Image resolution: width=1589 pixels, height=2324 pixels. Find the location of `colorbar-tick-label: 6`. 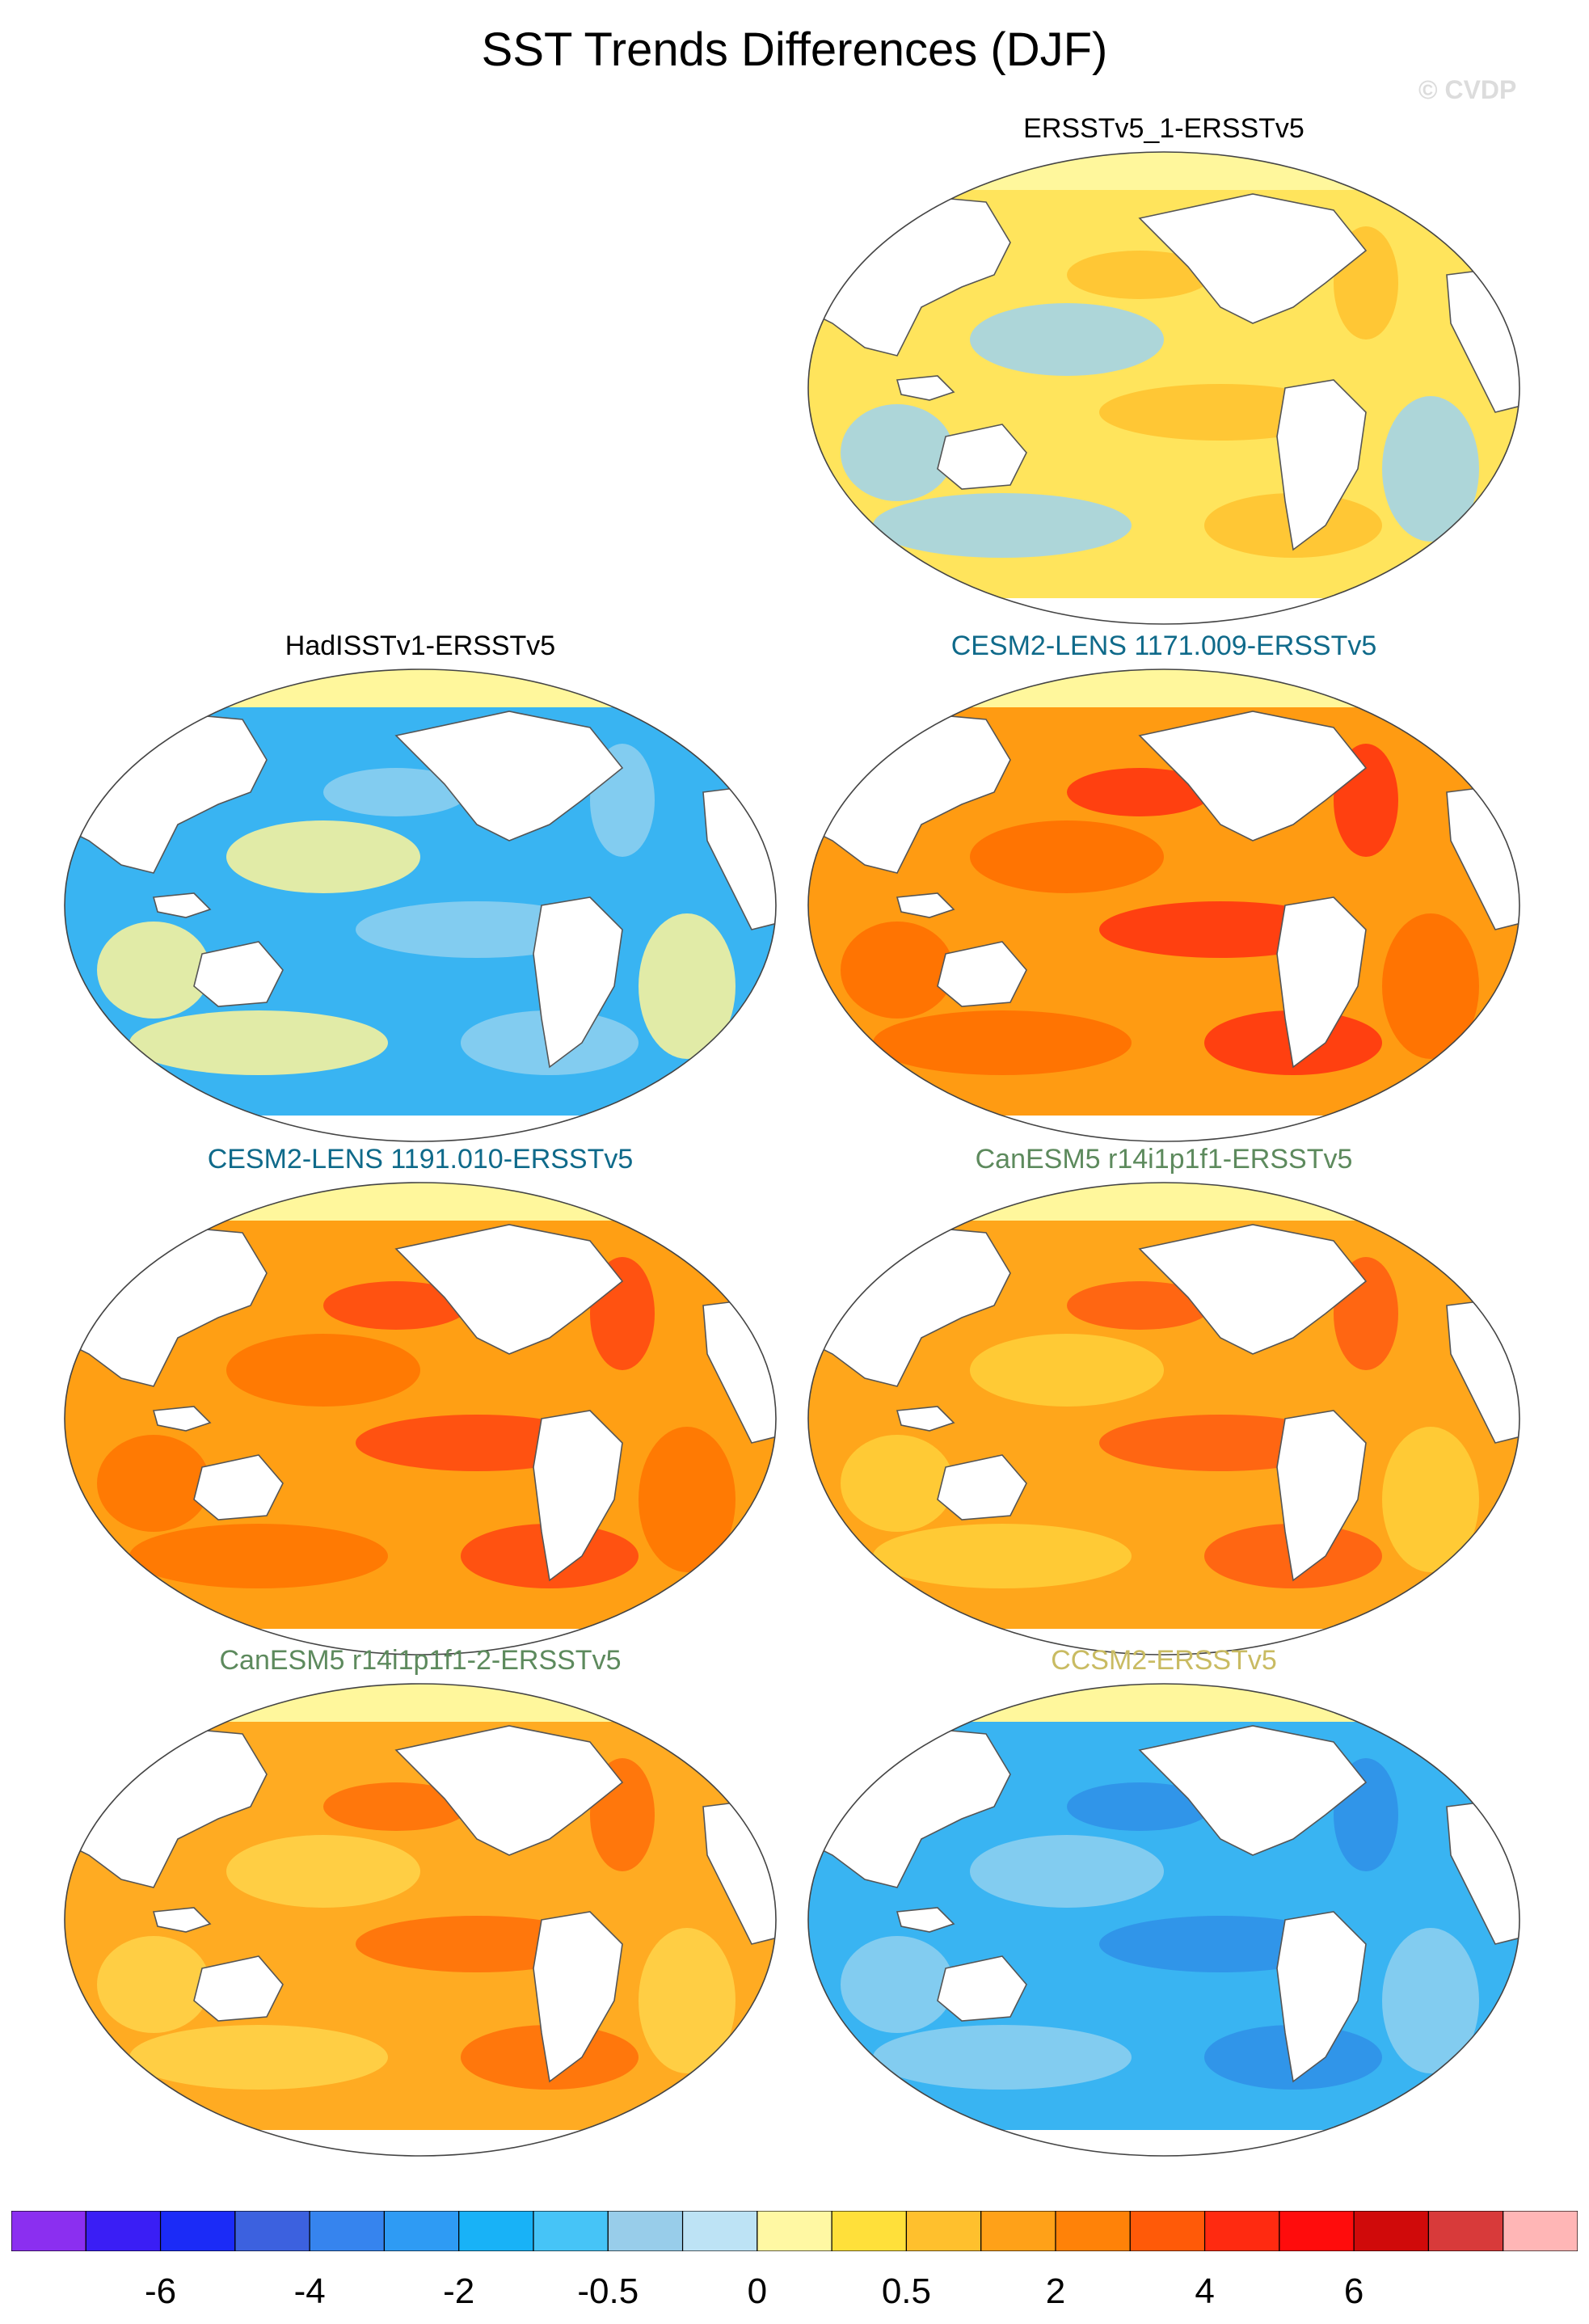

colorbar-tick-label: 6 is located at coordinates (1353, 2291).